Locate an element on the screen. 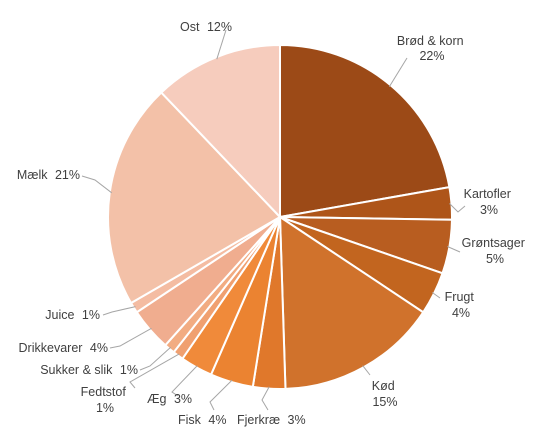 This screenshot has width=550, height=448. label-maelk-name: Mælk is located at coordinates (32, 175).